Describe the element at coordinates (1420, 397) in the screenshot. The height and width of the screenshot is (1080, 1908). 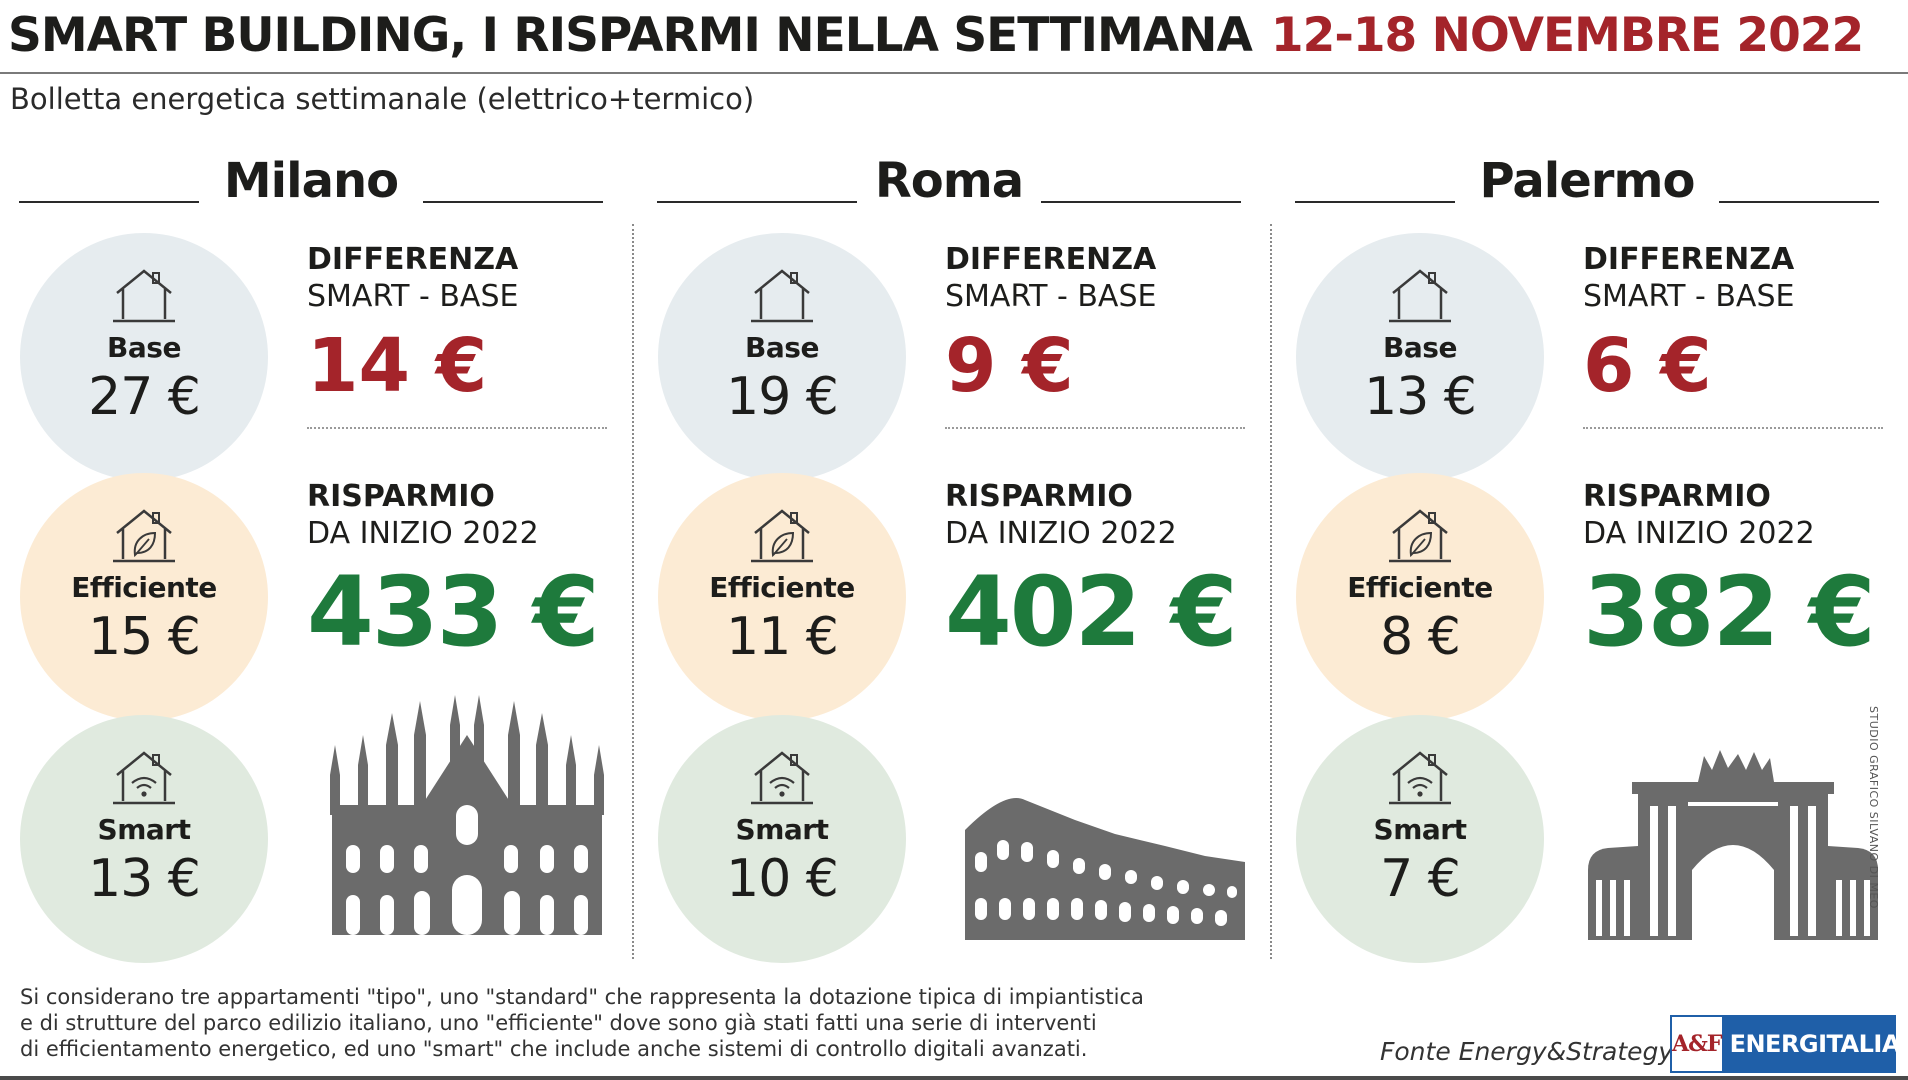
I see `base-value: 13 €` at that location.